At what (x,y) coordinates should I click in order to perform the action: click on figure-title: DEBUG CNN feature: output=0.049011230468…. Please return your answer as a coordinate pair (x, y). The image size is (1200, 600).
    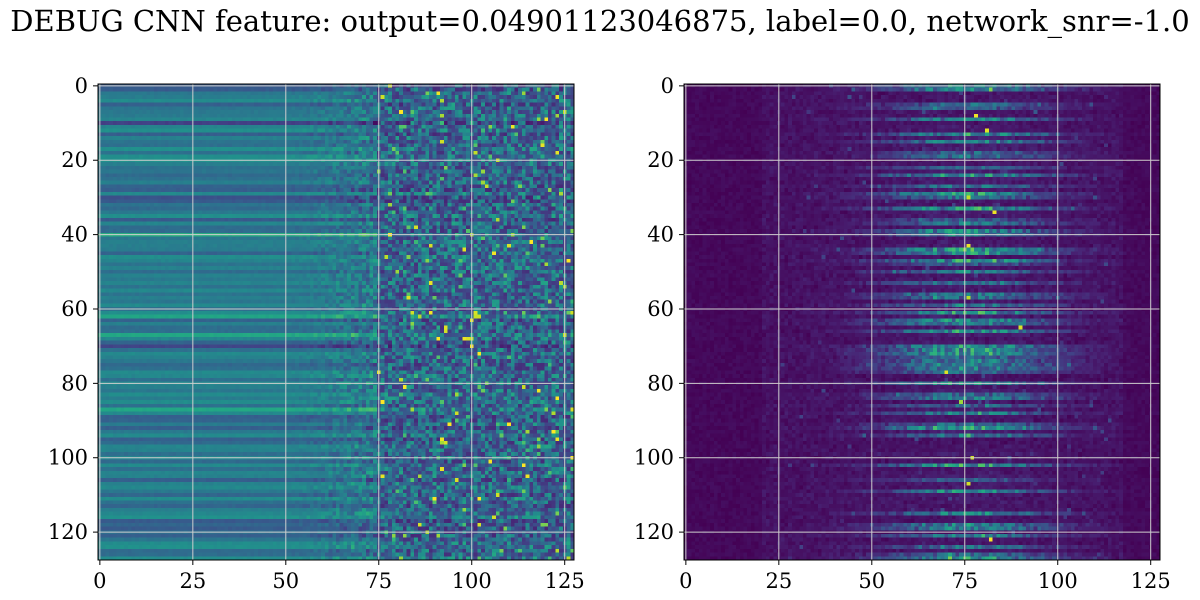
    Looking at the image, I should click on (600, 21).